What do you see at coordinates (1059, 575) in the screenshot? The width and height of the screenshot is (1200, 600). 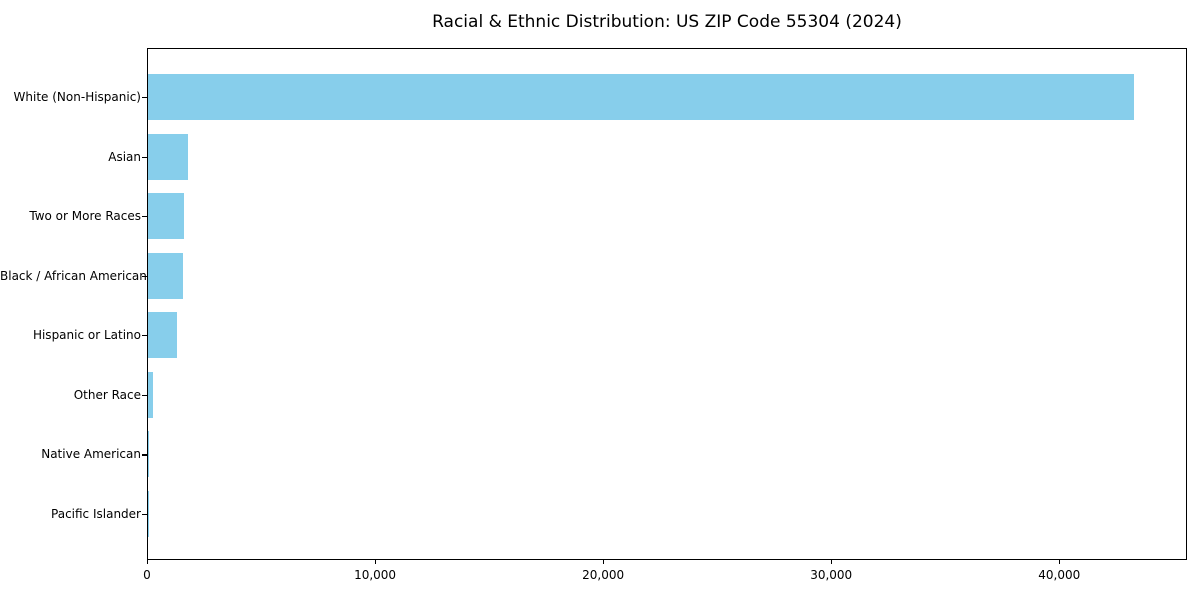 I see `x-tick-label: 40,000` at bounding box center [1059, 575].